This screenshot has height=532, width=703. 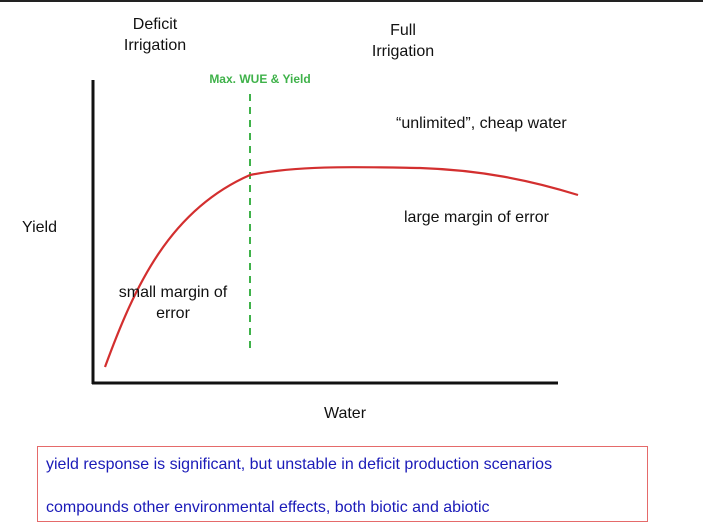 I want to click on full-irrigation-label: Full Irrigation, so click(x=403, y=41).